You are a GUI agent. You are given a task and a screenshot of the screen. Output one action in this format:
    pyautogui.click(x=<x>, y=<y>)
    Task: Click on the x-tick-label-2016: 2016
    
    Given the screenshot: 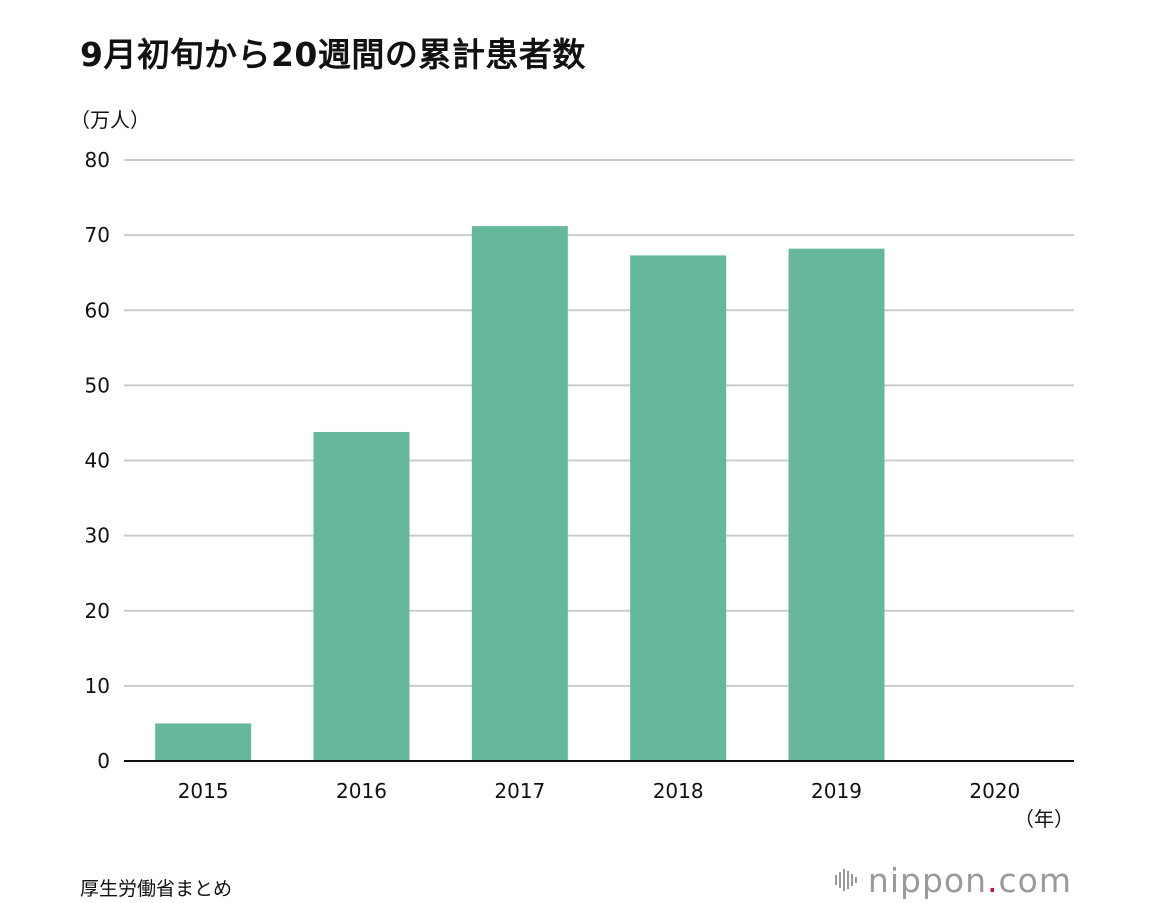 What is the action you would take?
    pyautogui.click(x=361, y=791)
    